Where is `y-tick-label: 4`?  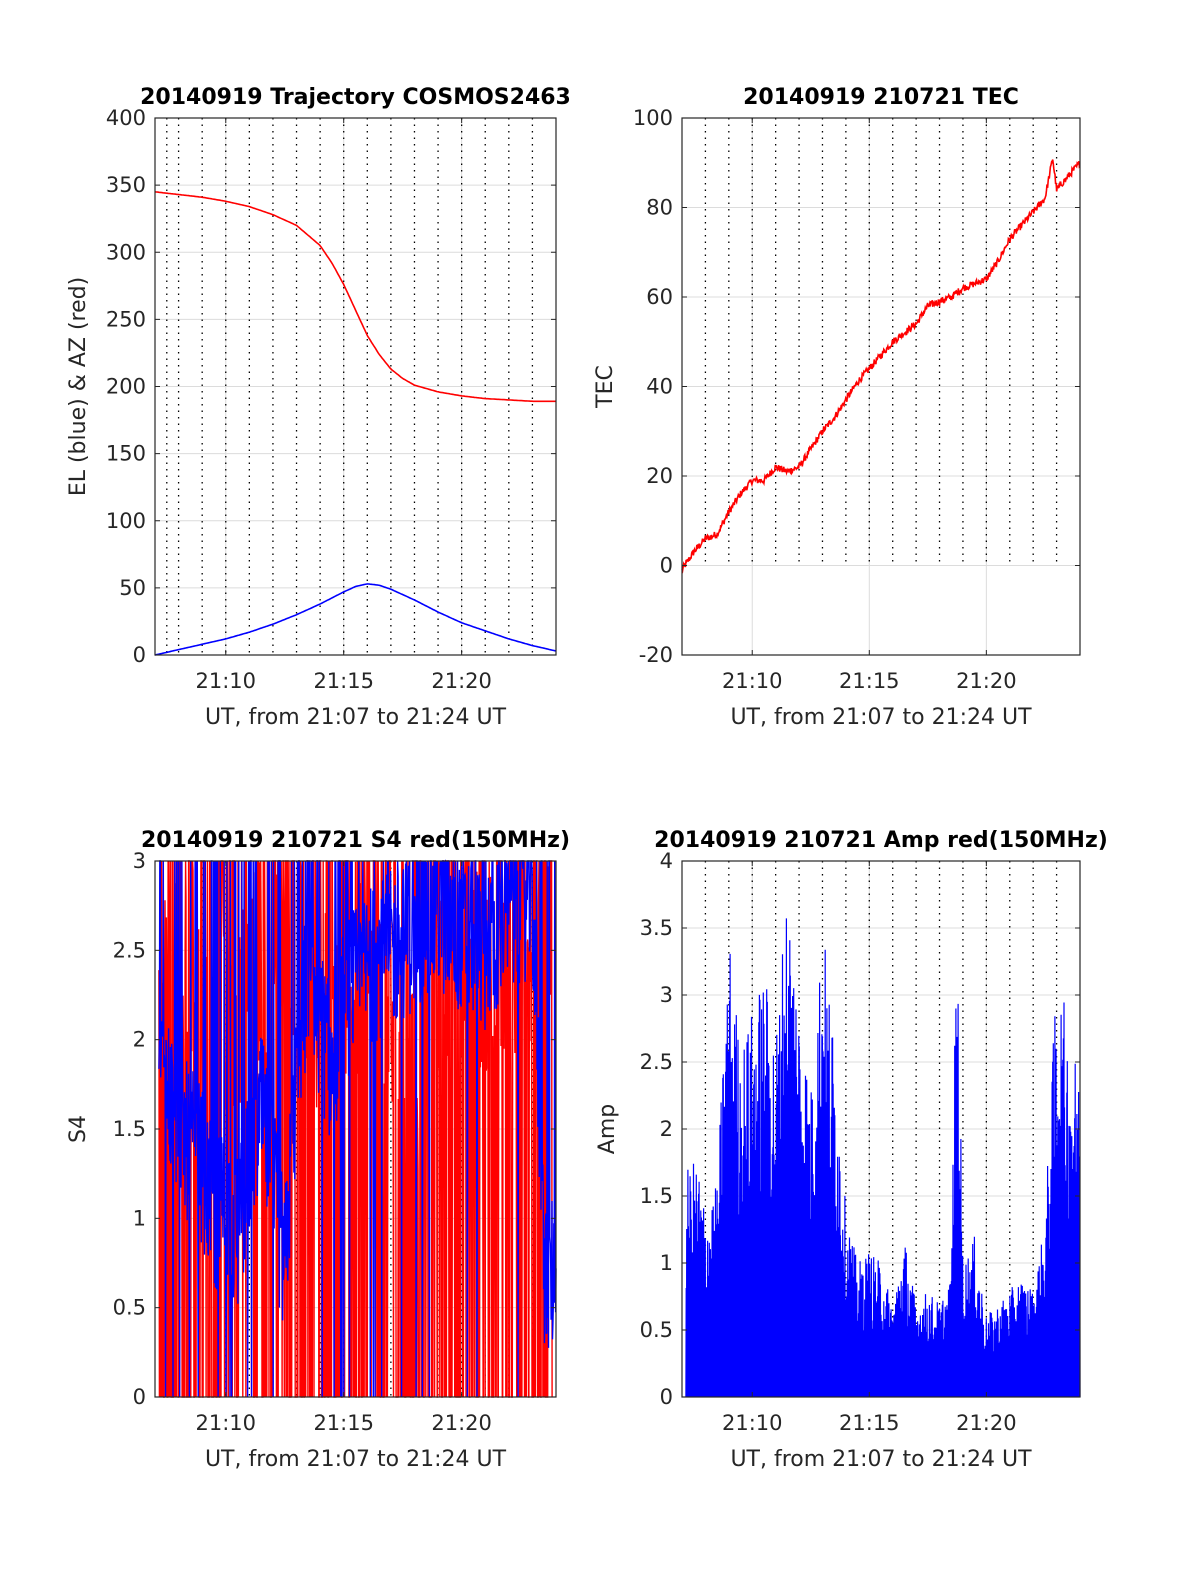
y-tick-label: 4 is located at coordinates (666, 861).